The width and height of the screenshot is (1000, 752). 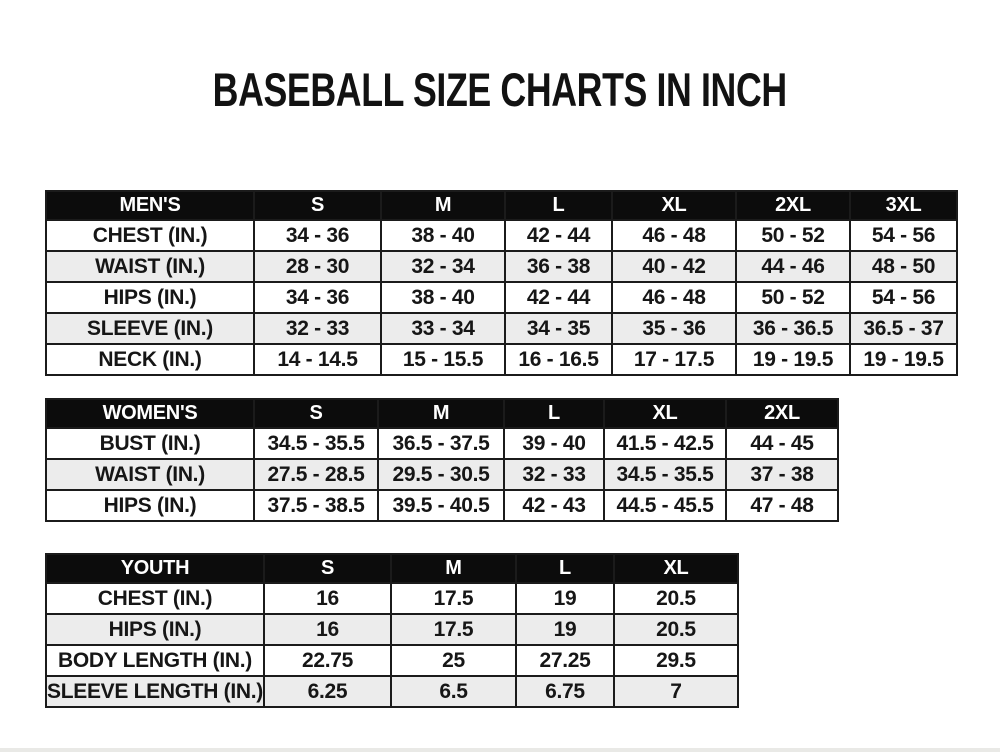 I want to click on value-cell: 19, so click(x=564, y=598).